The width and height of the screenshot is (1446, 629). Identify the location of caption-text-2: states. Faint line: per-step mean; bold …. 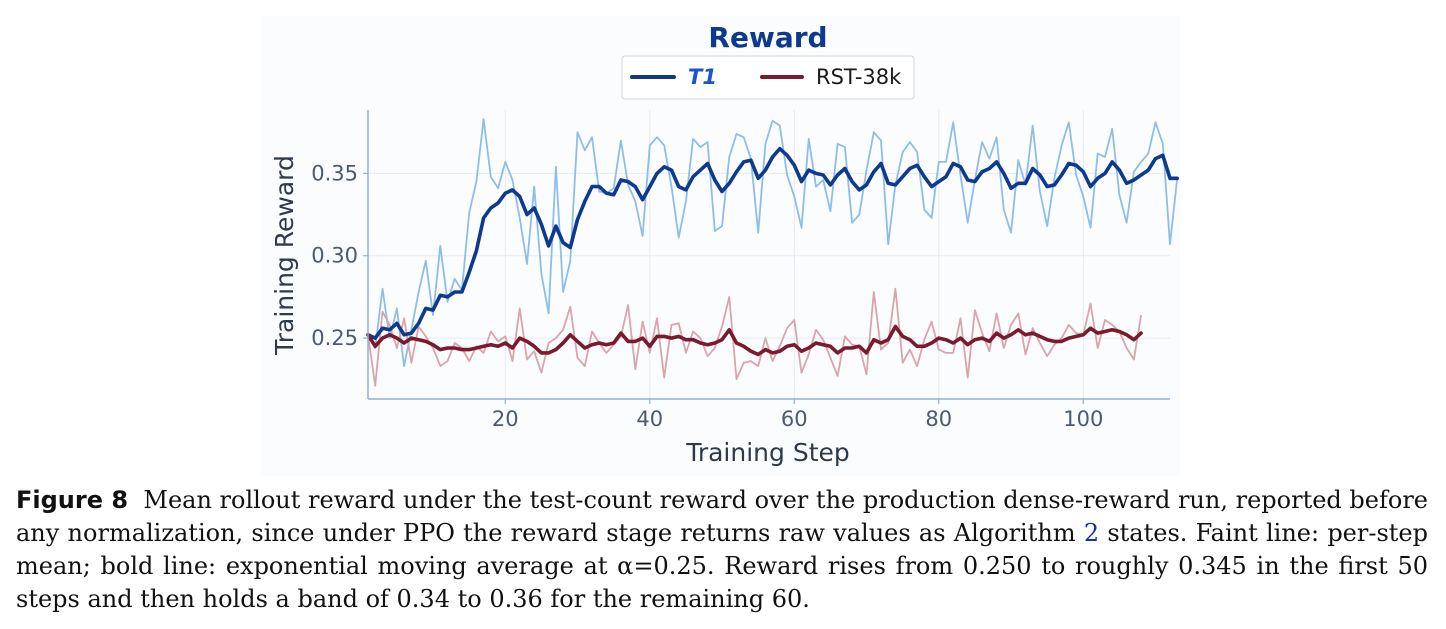
(722, 566).